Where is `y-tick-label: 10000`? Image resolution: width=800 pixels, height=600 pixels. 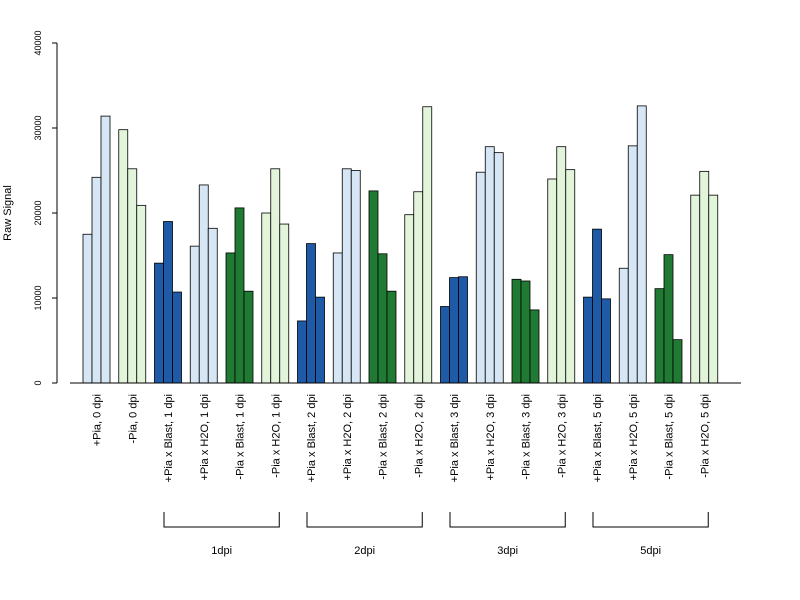 y-tick-label: 10000 is located at coordinates (38, 297).